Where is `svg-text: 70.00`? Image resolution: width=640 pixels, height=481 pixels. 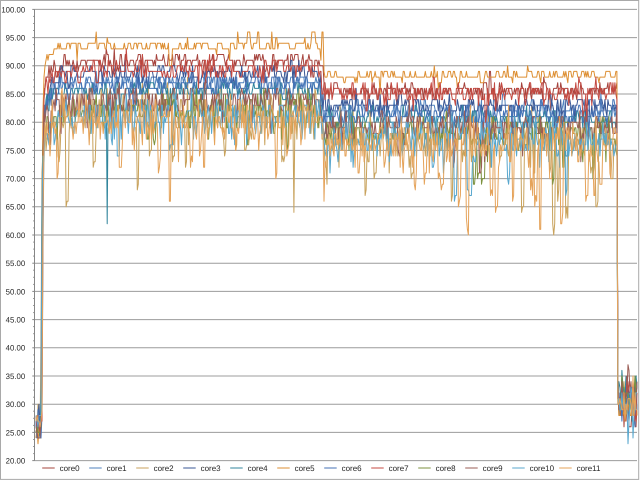
svg-text: 70.00 is located at coordinates (16, 179).